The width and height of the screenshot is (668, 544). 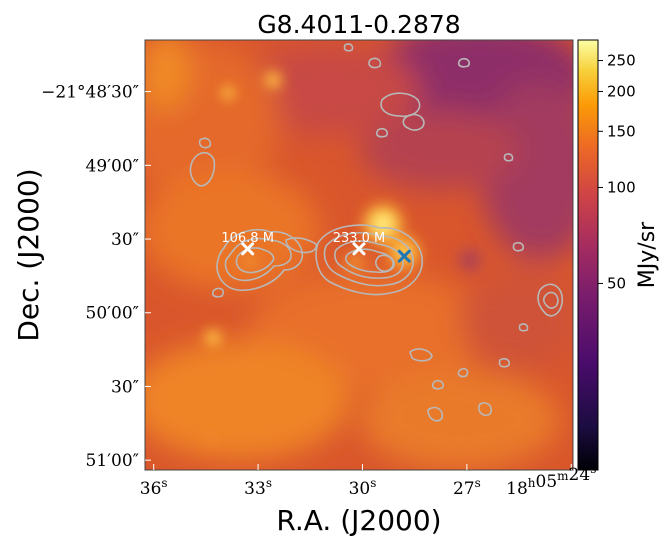 I want to click on x-tick-label: 33s, so click(x=258, y=487).